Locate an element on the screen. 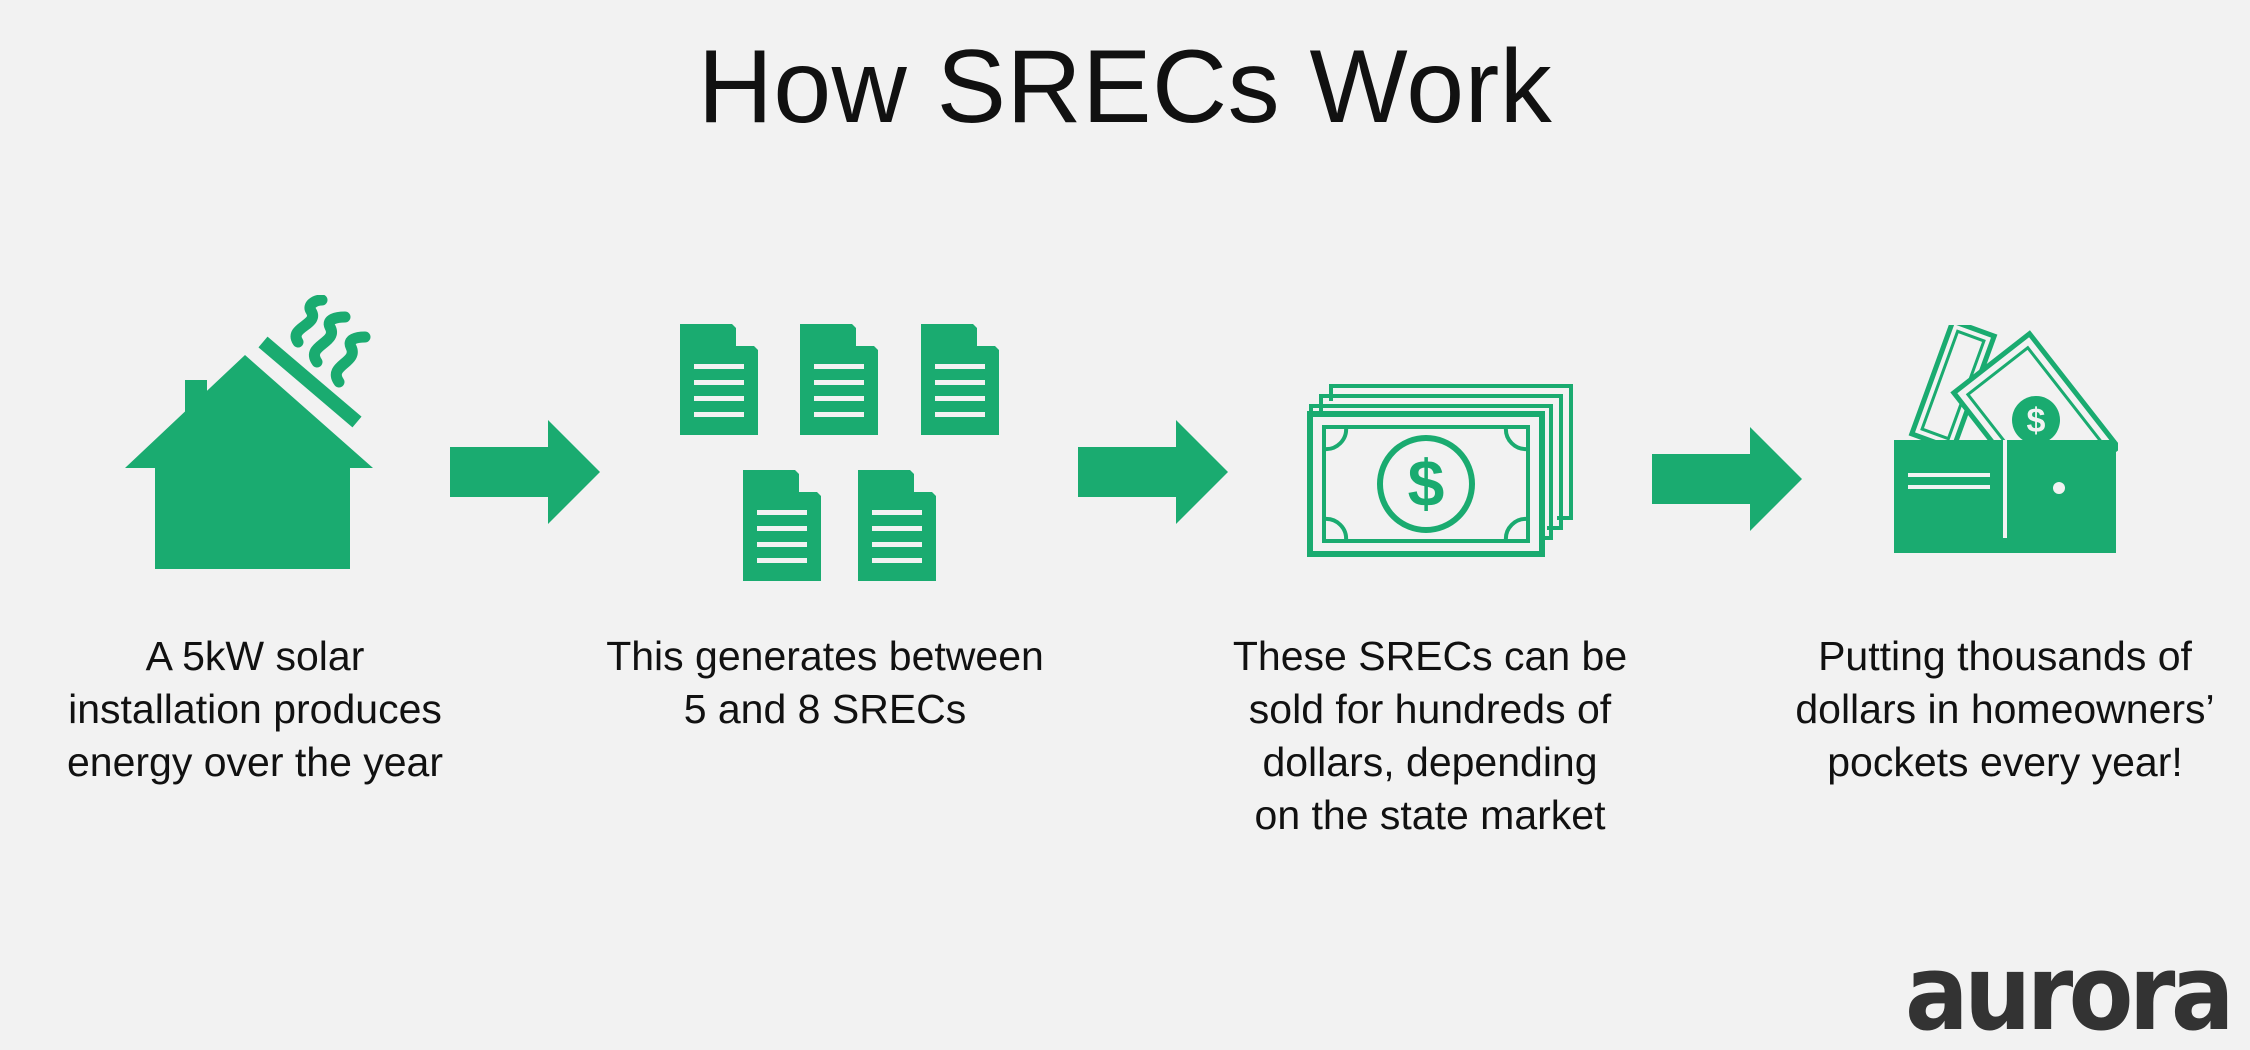 The width and height of the screenshot is (2250, 1050). logo-text: aurora is located at coordinates (2067, 995).